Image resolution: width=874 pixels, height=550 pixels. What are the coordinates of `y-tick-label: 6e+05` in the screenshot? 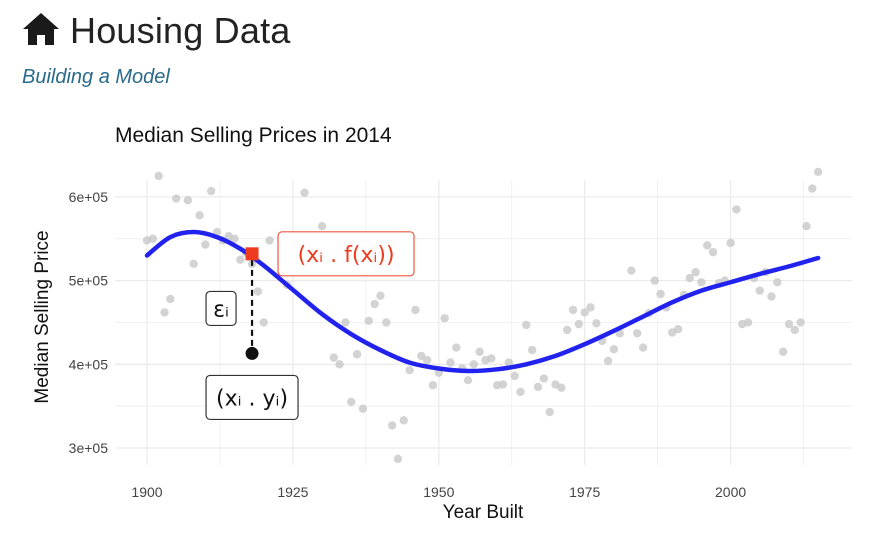 It's located at (89, 197).